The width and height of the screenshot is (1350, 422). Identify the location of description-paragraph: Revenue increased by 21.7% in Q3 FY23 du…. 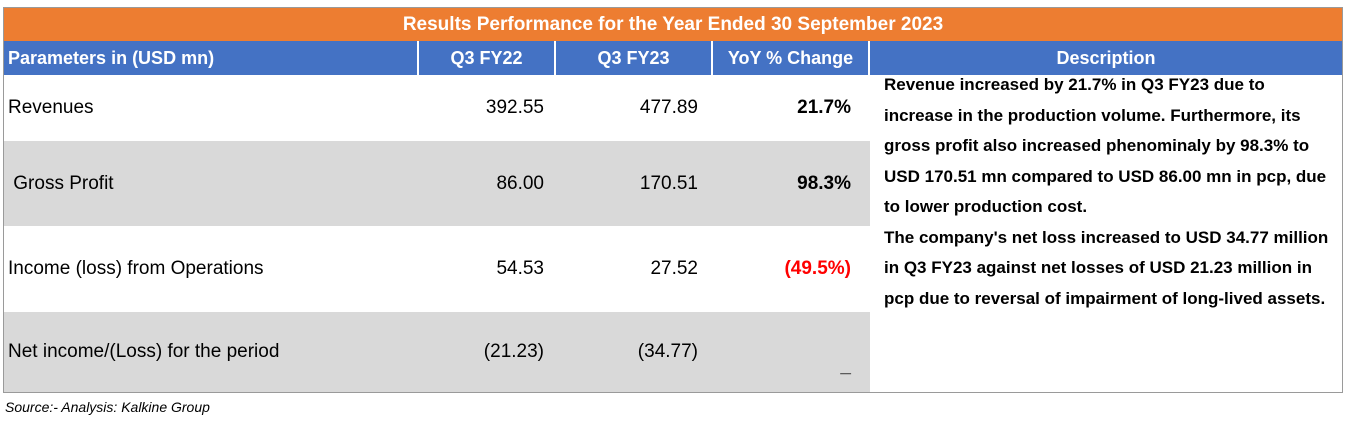
(1105, 145).